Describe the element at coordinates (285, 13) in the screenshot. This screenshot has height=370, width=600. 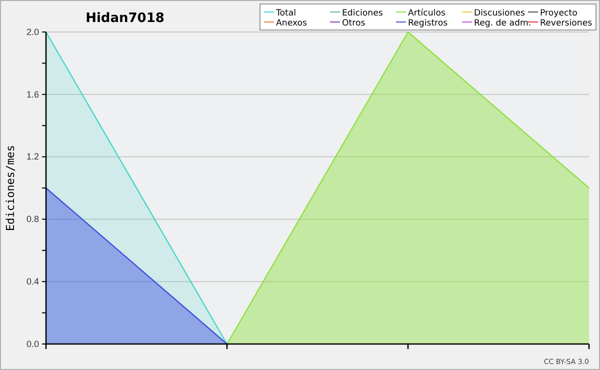
I see `legend-label: Total` at that location.